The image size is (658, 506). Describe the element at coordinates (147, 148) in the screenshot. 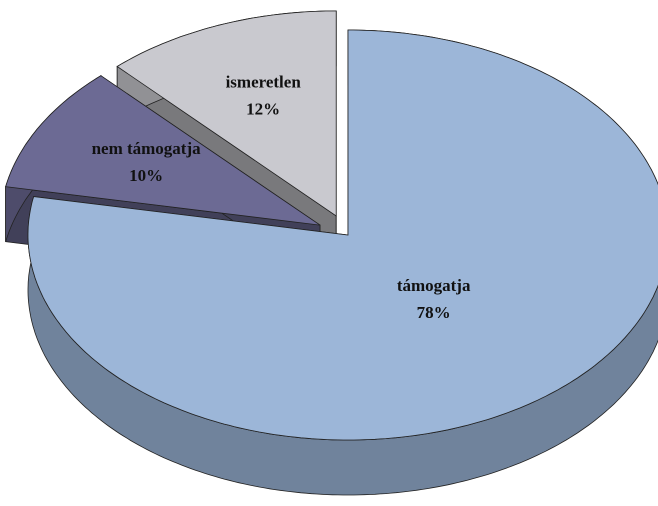

I see `slice-label: nem támogatja` at that location.